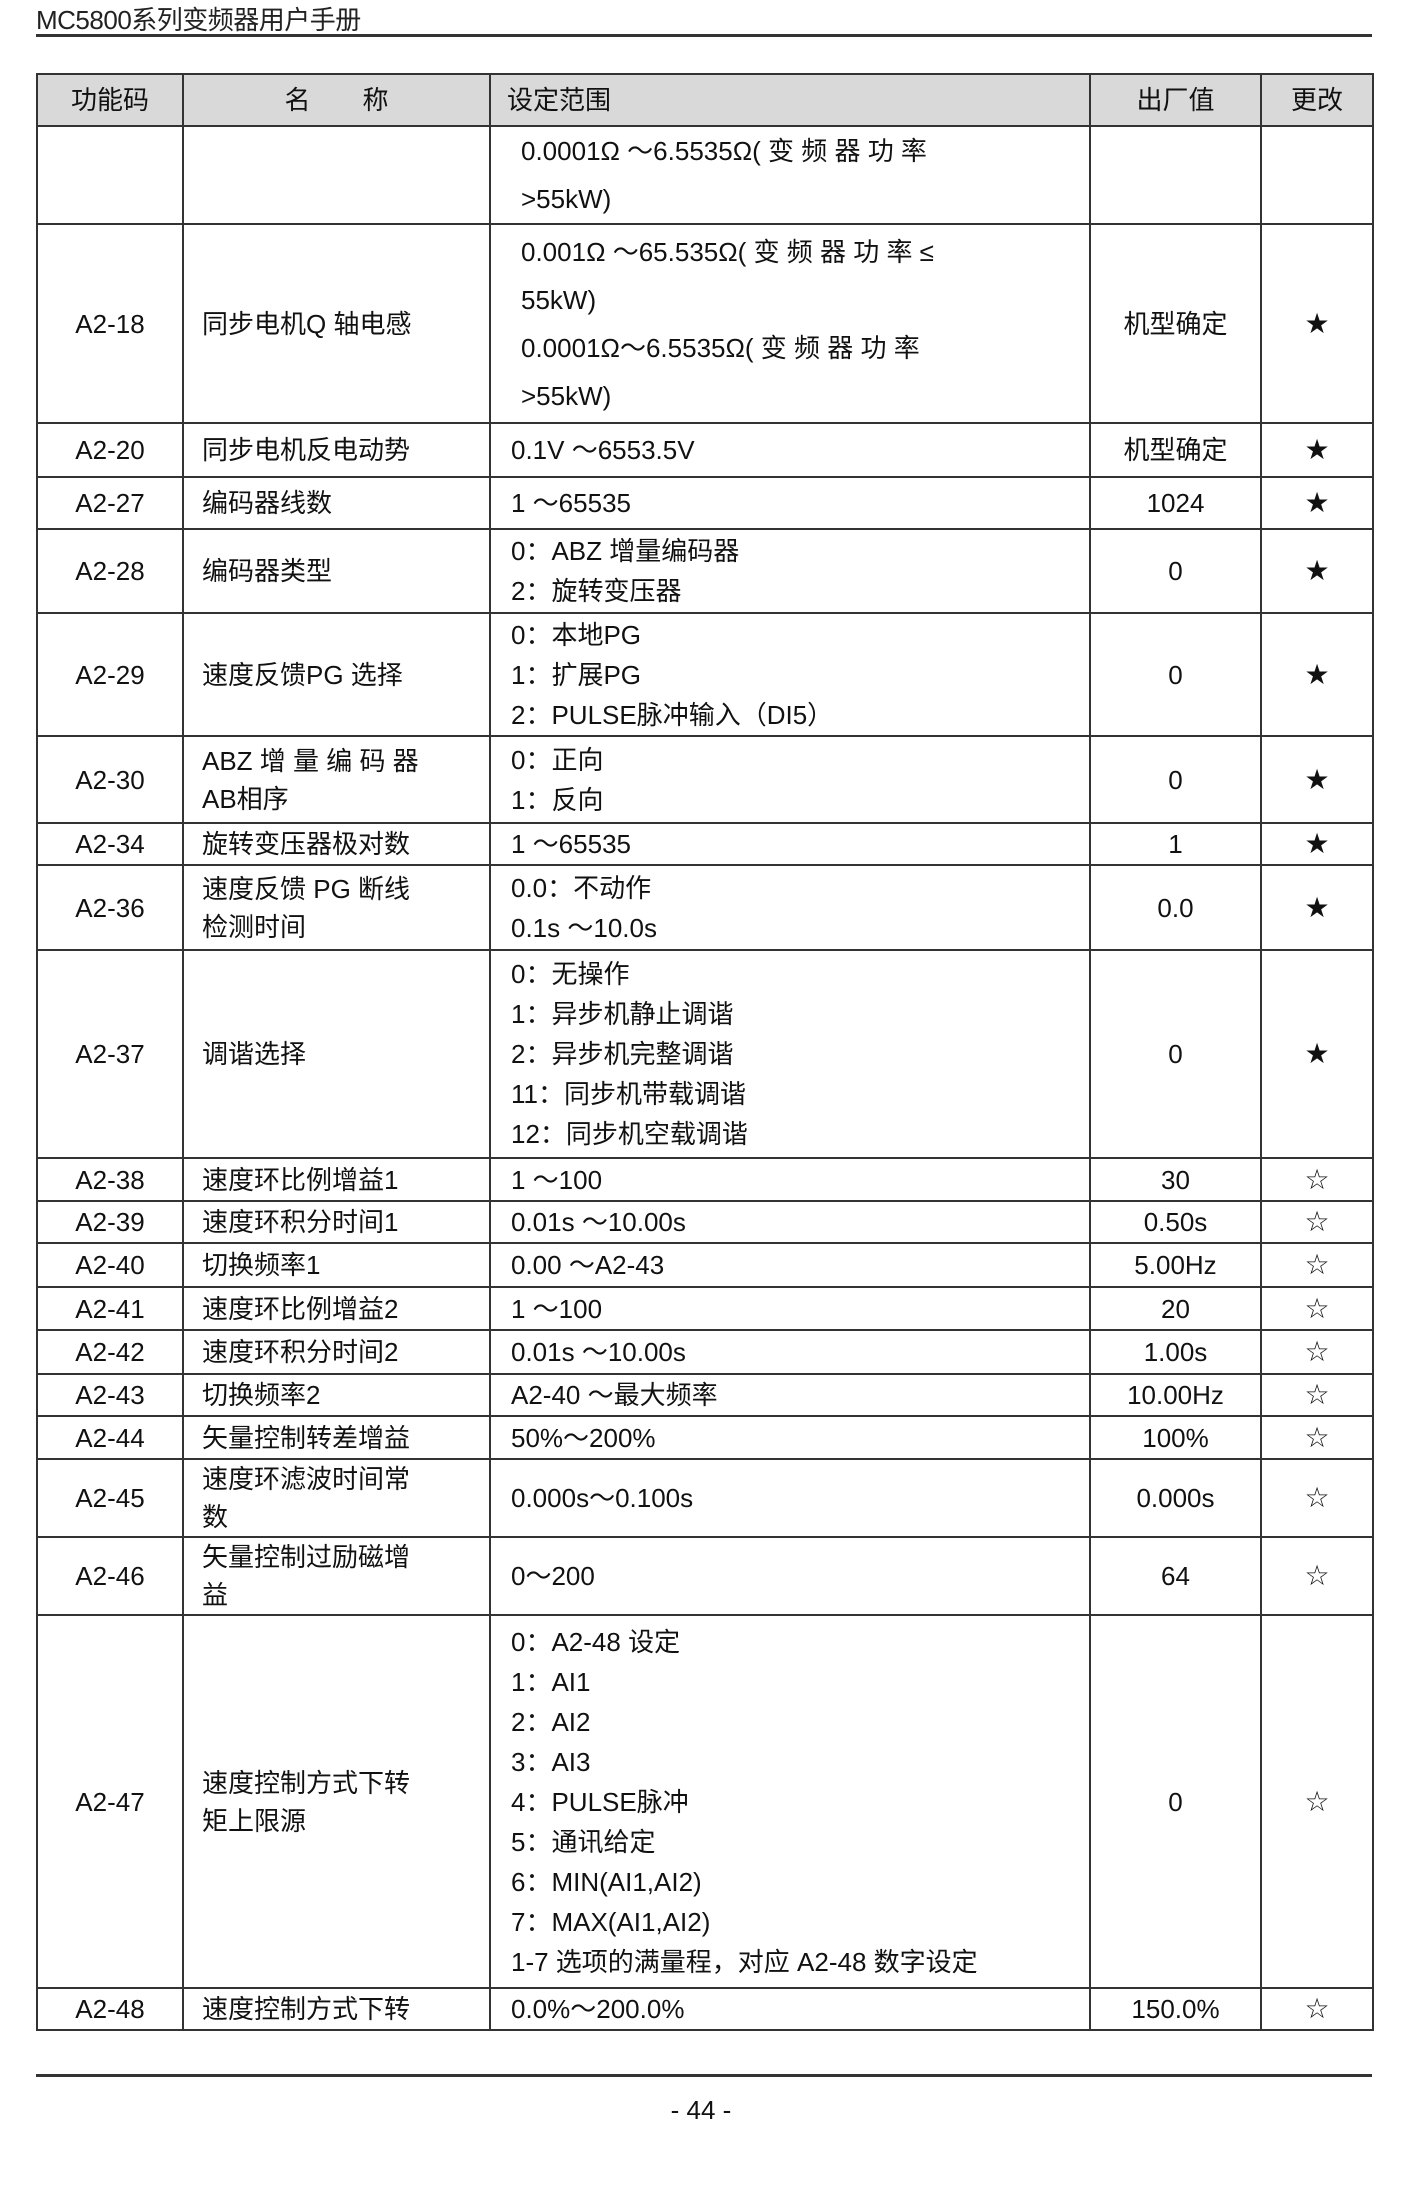  Describe the element at coordinates (1317, 100) in the screenshot. I see `column-header-change: 更改` at that location.